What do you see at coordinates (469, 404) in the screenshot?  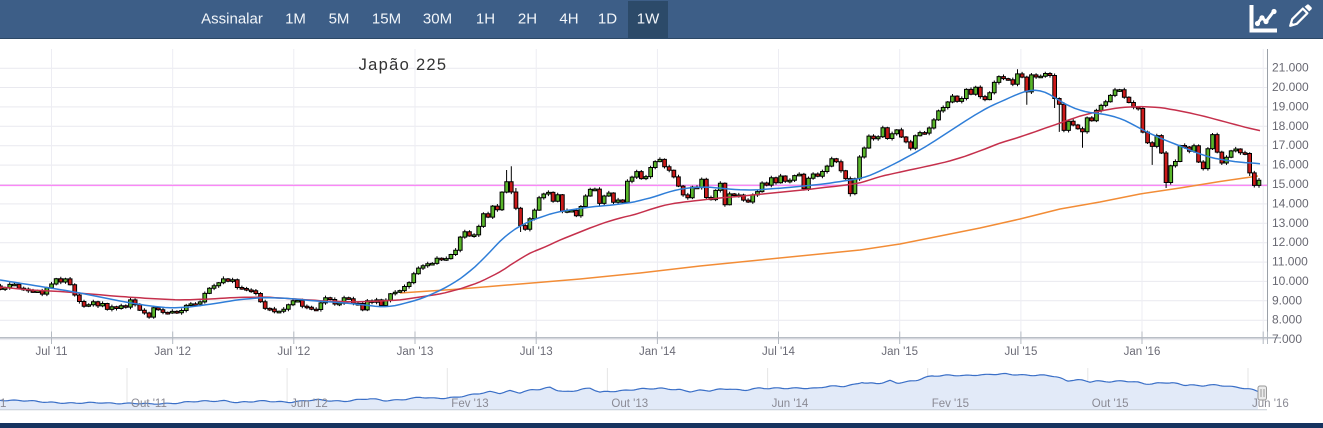 I see `svg-text: Fev '13` at bounding box center [469, 404].